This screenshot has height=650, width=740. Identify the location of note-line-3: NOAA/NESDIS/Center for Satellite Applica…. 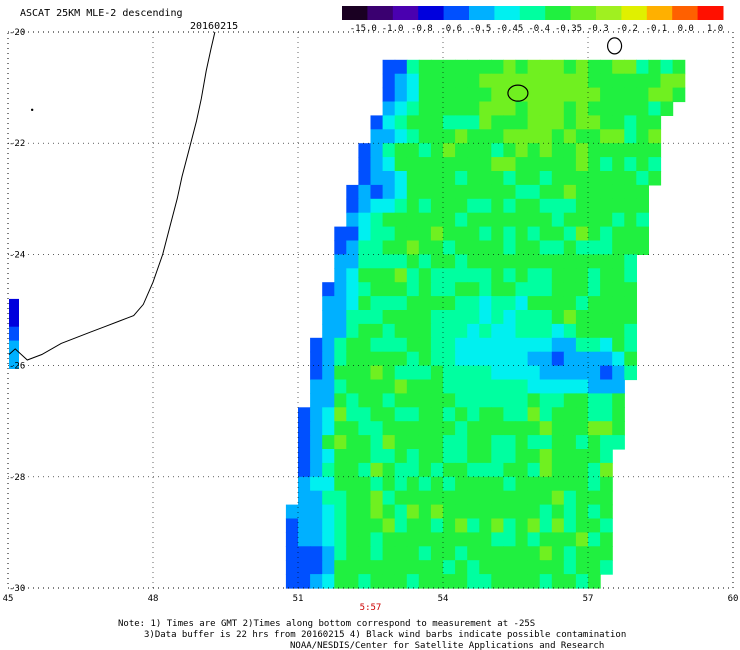
(447, 645).